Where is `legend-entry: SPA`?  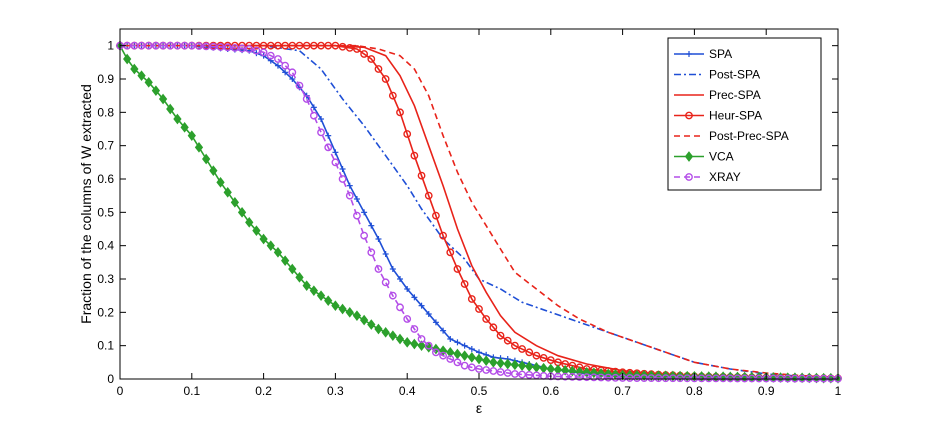
legend-entry: SPA is located at coordinates (703, 54).